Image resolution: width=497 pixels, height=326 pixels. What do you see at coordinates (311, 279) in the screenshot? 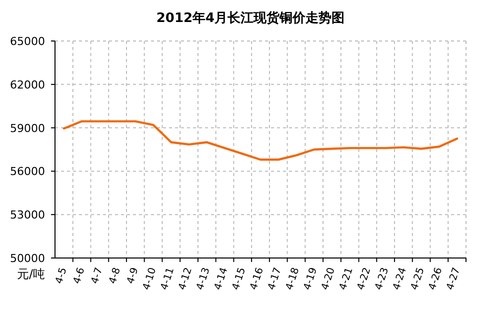
I see `x-tick-label: 4-19` at bounding box center [311, 279].